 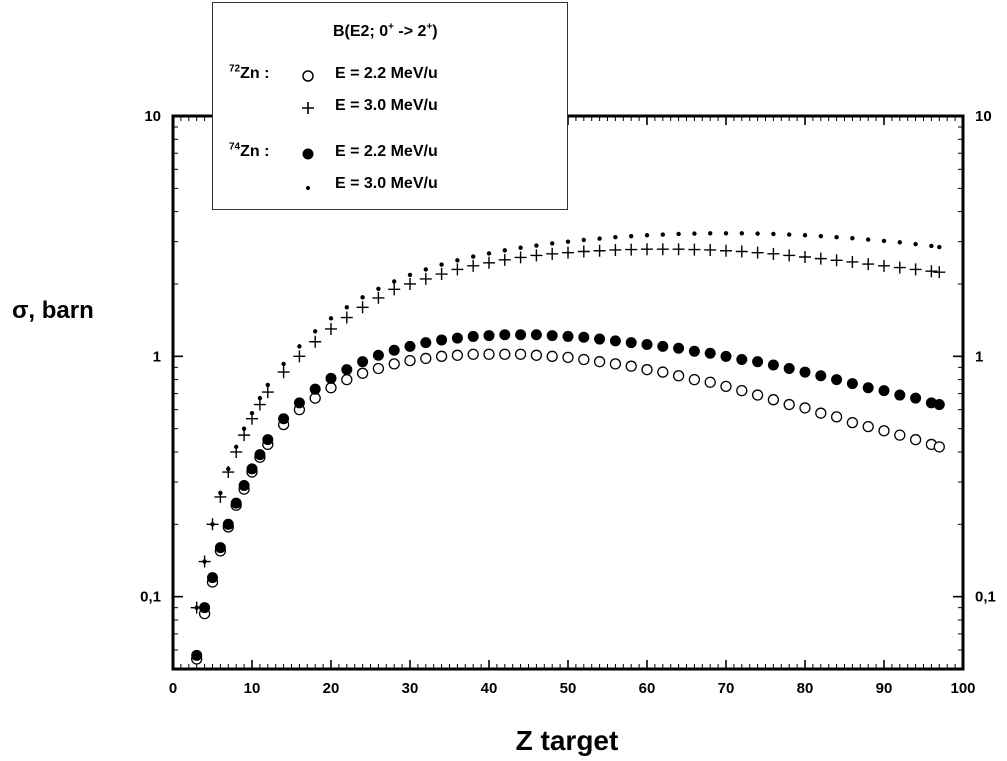 What do you see at coordinates (884, 688) in the screenshot?
I see `x-tick-label: 90` at bounding box center [884, 688].